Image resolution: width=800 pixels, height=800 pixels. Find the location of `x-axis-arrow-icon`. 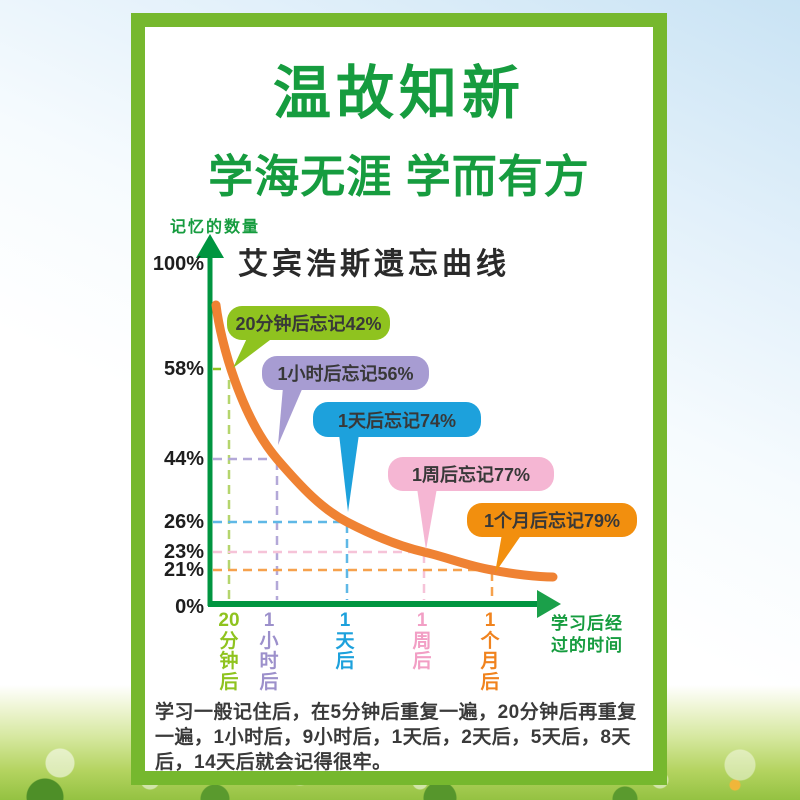

x-axis-arrow-icon is located at coordinates (549, 604).